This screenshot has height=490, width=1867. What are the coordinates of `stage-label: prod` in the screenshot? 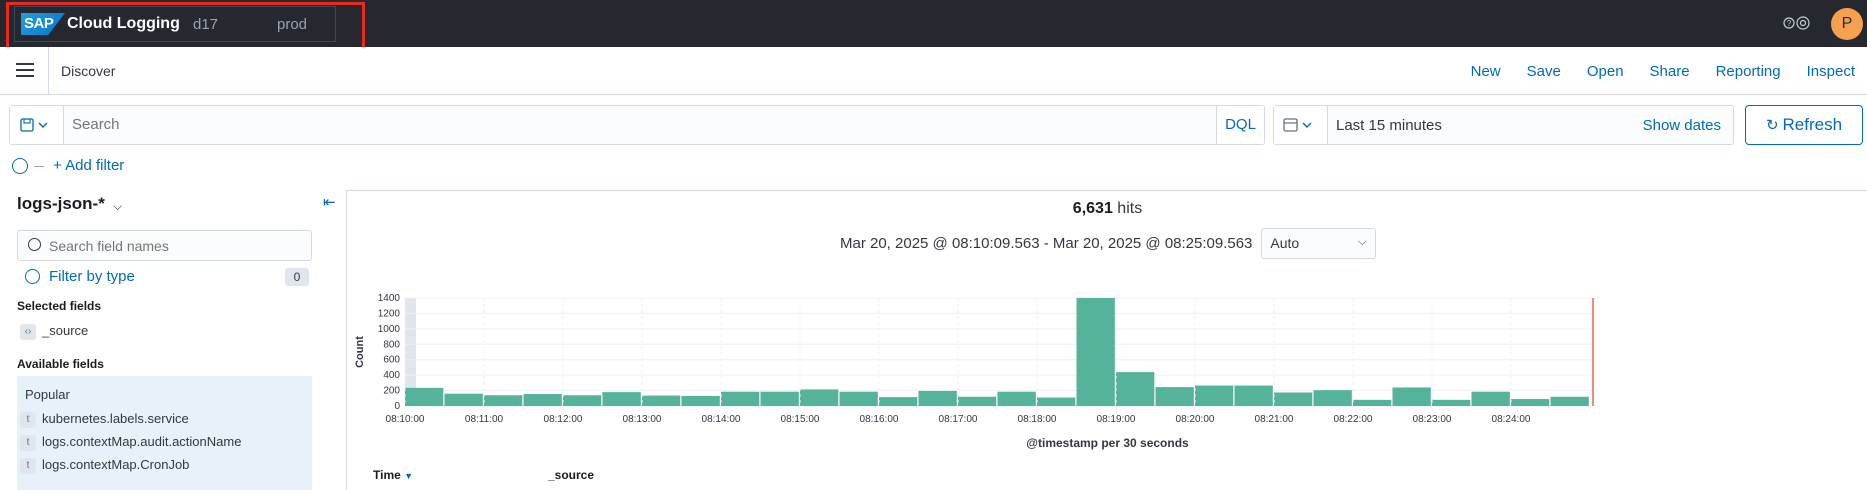 It's located at (292, 24).